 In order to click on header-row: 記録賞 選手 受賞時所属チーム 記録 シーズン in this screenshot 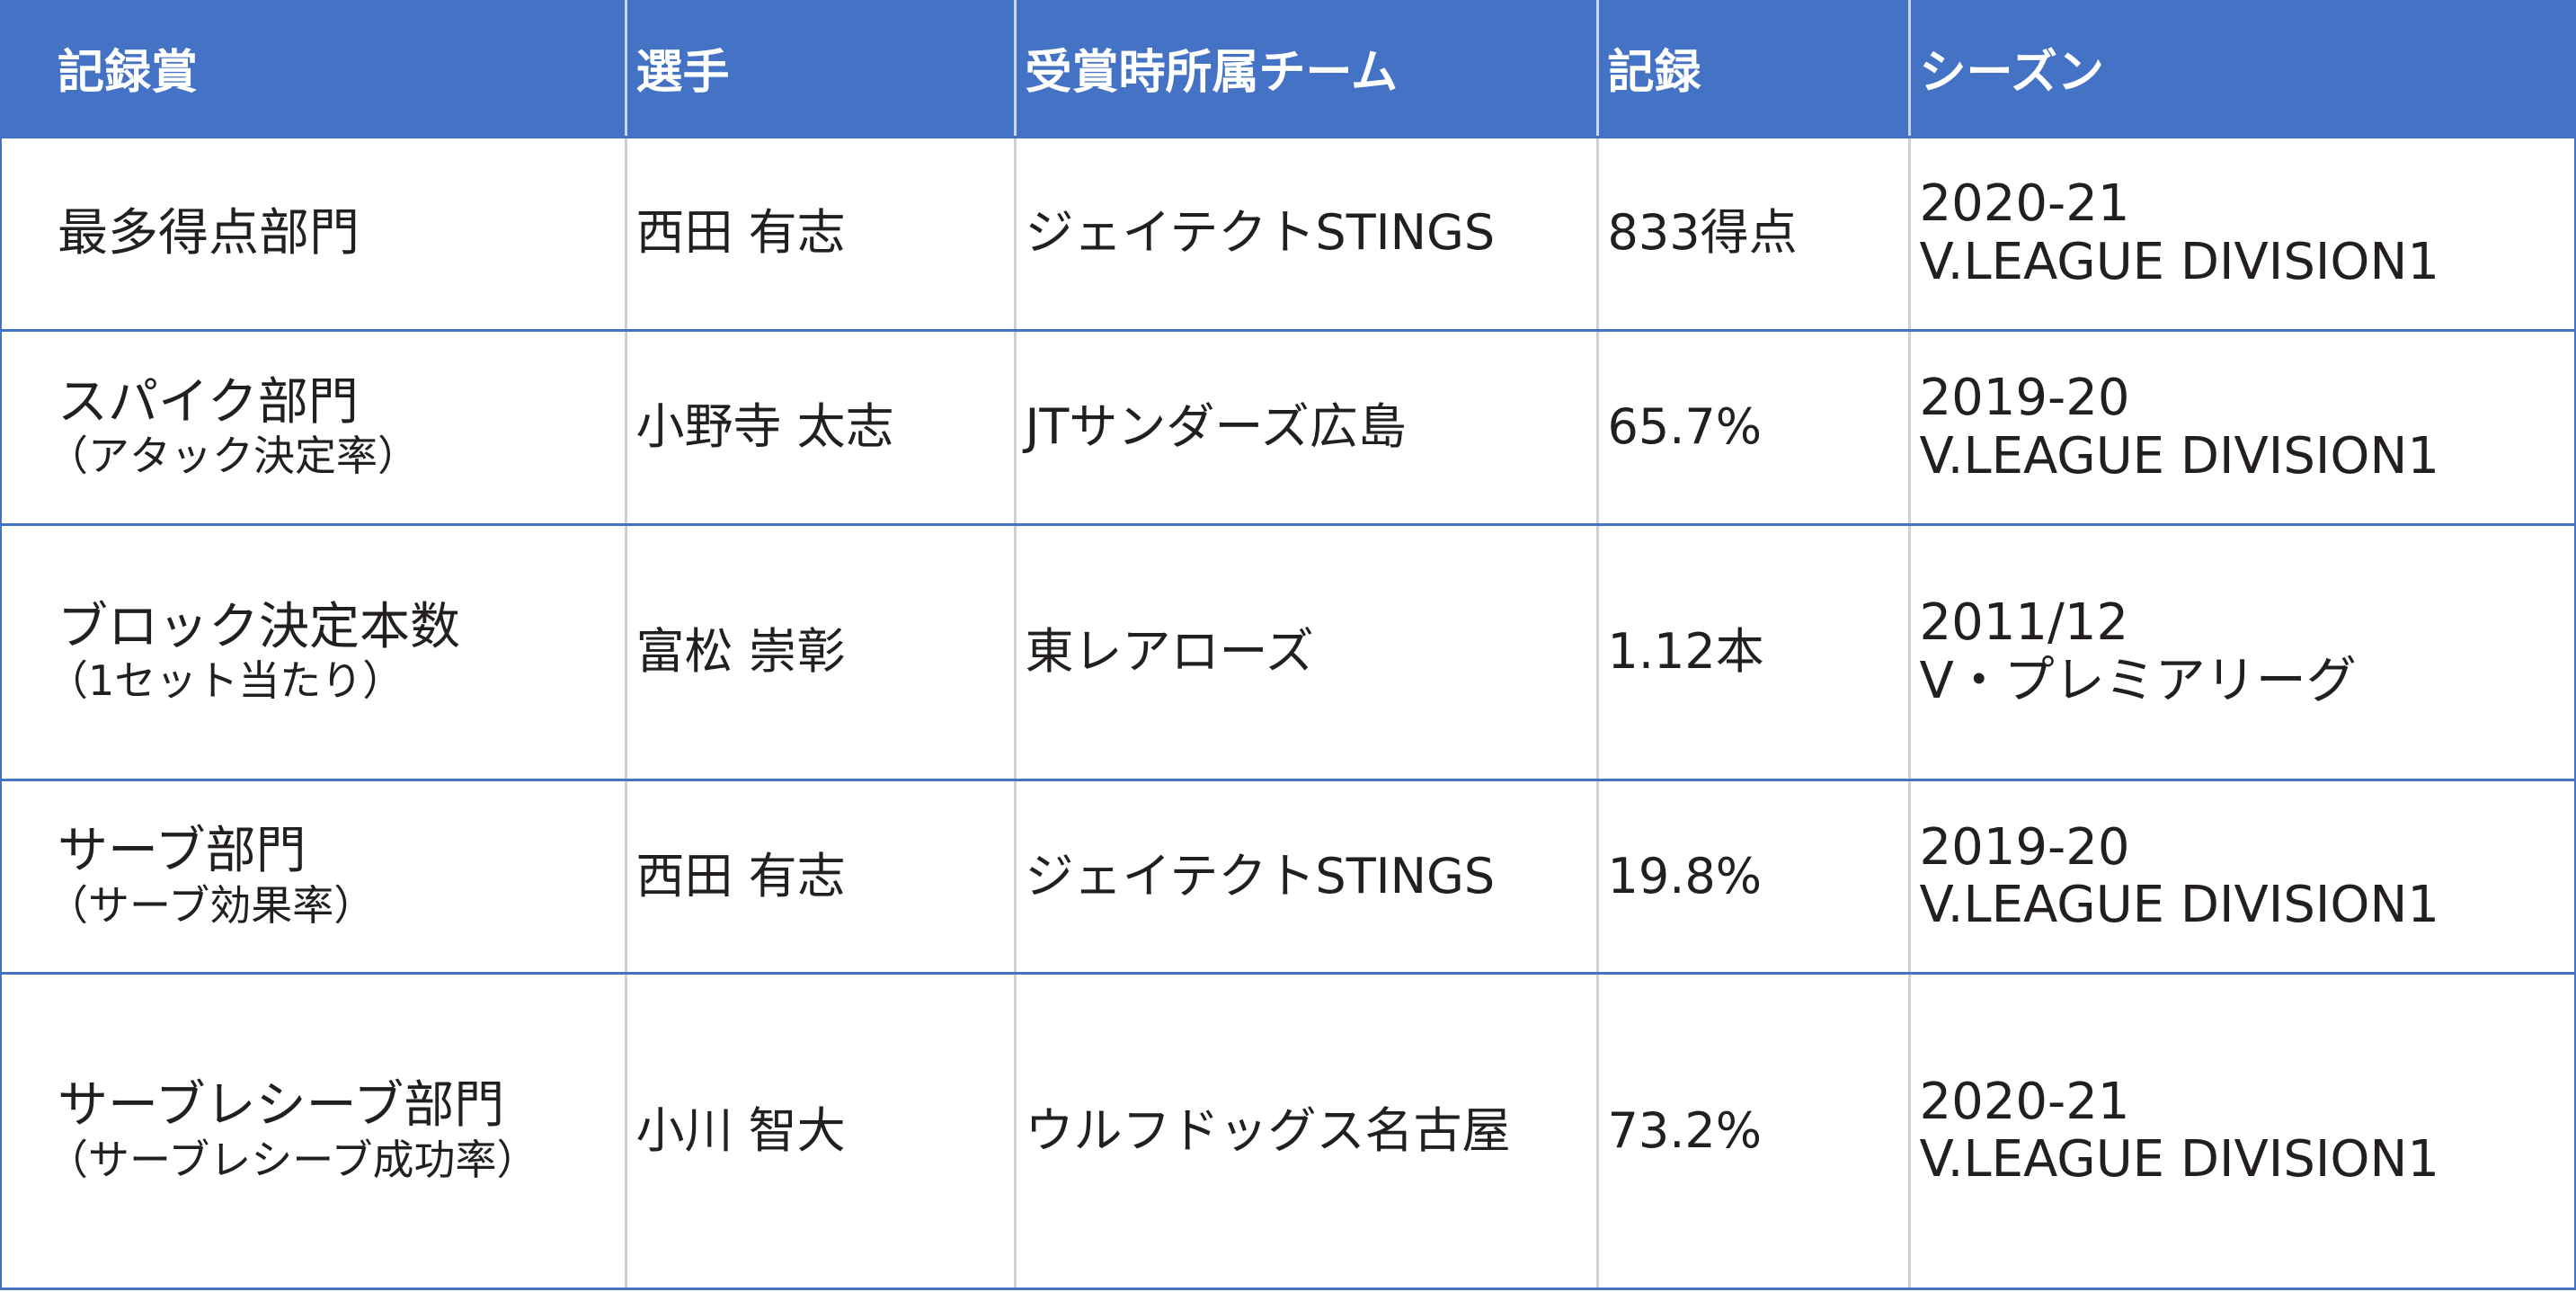, I will do `click(1288, 69)`.